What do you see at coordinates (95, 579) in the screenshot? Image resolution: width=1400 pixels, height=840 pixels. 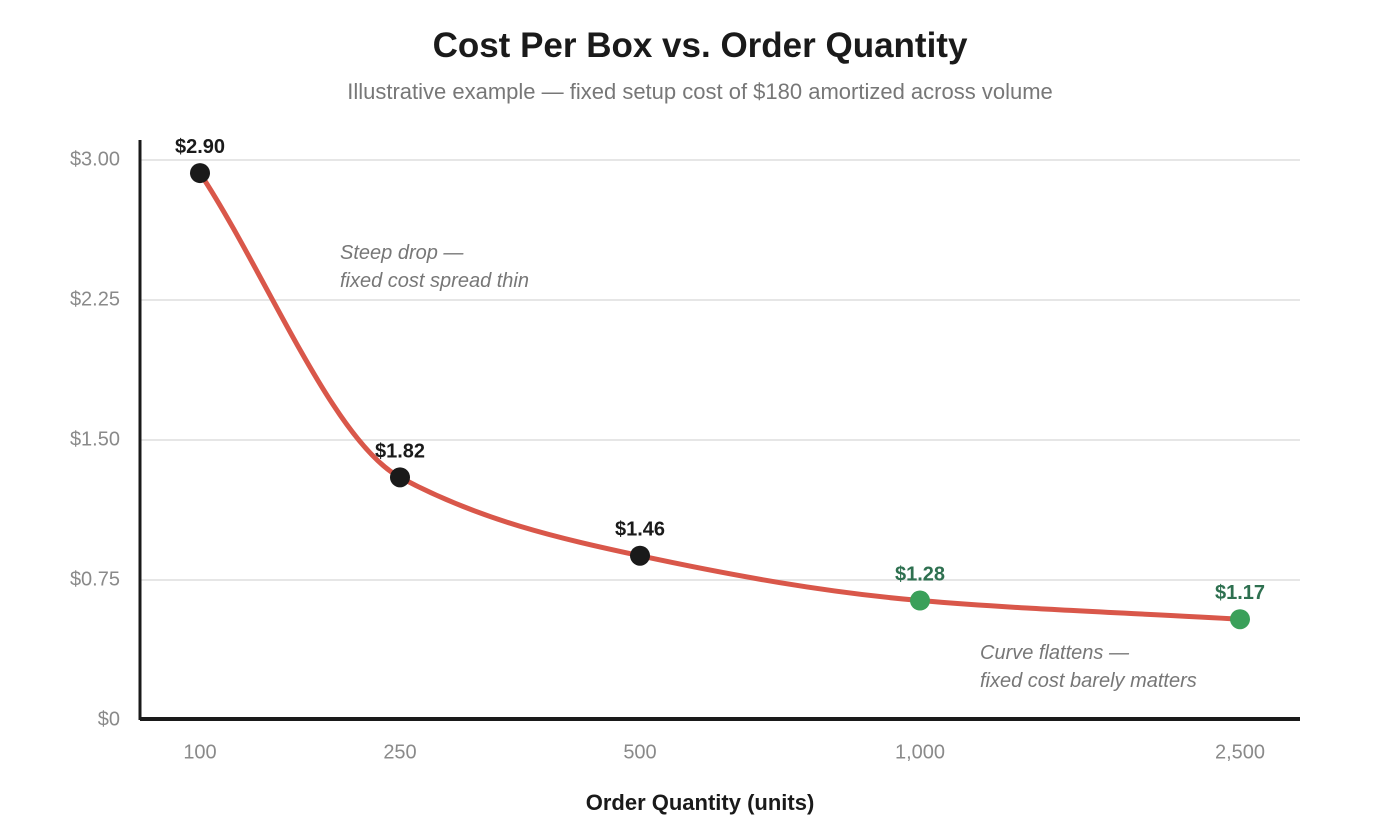 I see `y-tick-label: $0.75` at bounding box center [95, 579].